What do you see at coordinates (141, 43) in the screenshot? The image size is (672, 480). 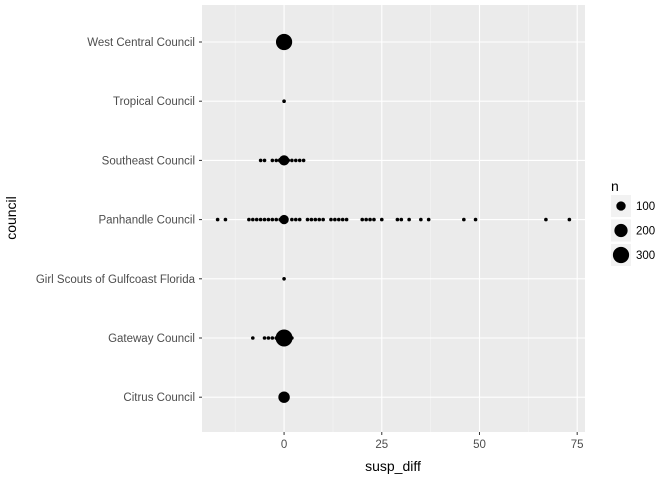 I see `y-tick-label: West Central Council` at bounding box center [141, 43].